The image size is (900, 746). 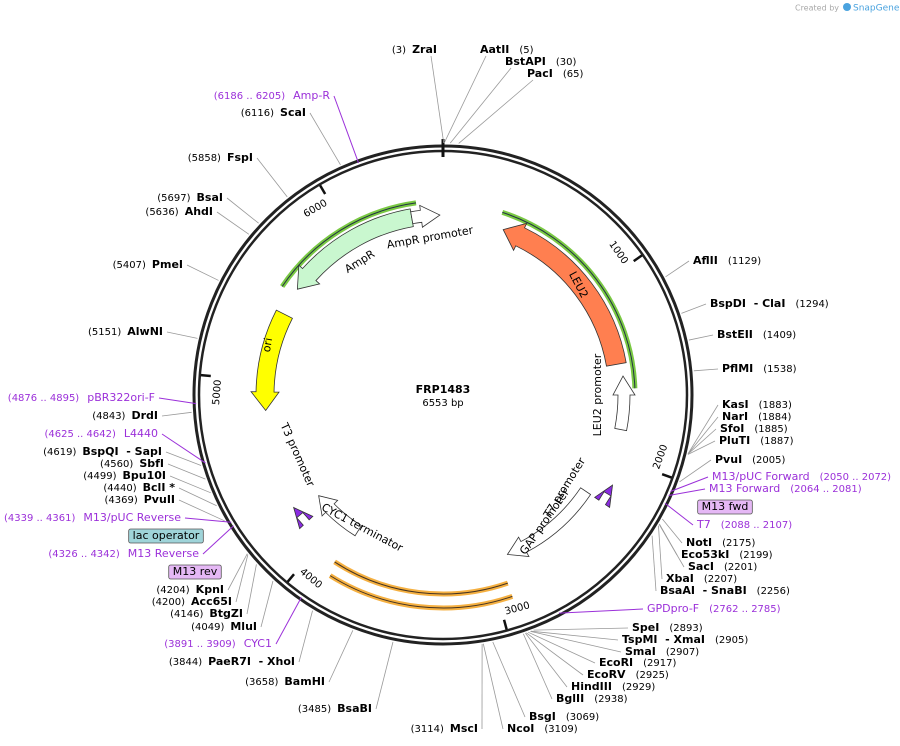 What do you see at coordinates (817, 8) in the screenshot?
I see `brand-prefix: Created by` at bounding box center [817, 8].